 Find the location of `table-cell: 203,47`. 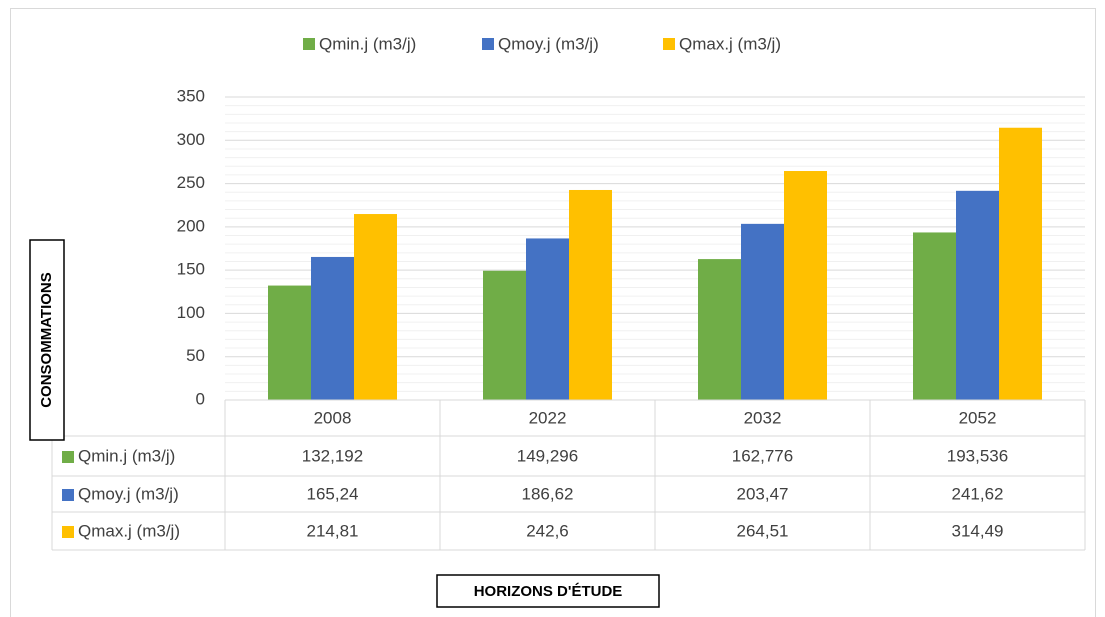

table-cell: 203,47 is located at coordinates (763, 493).